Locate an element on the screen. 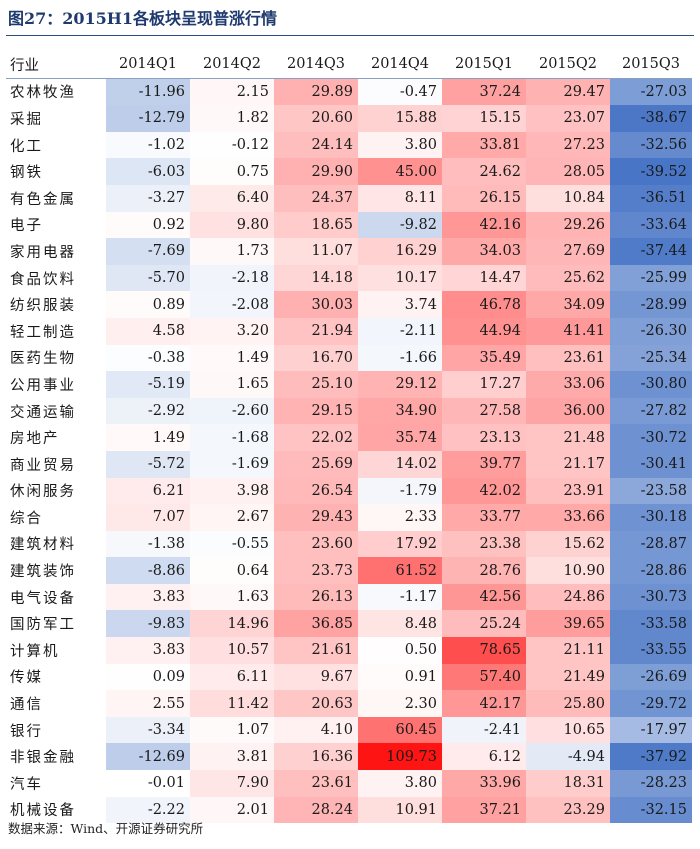 This screenshot has width=700, height=849. heatmap-cell: 25.69 is located at coordinates (316, 464).